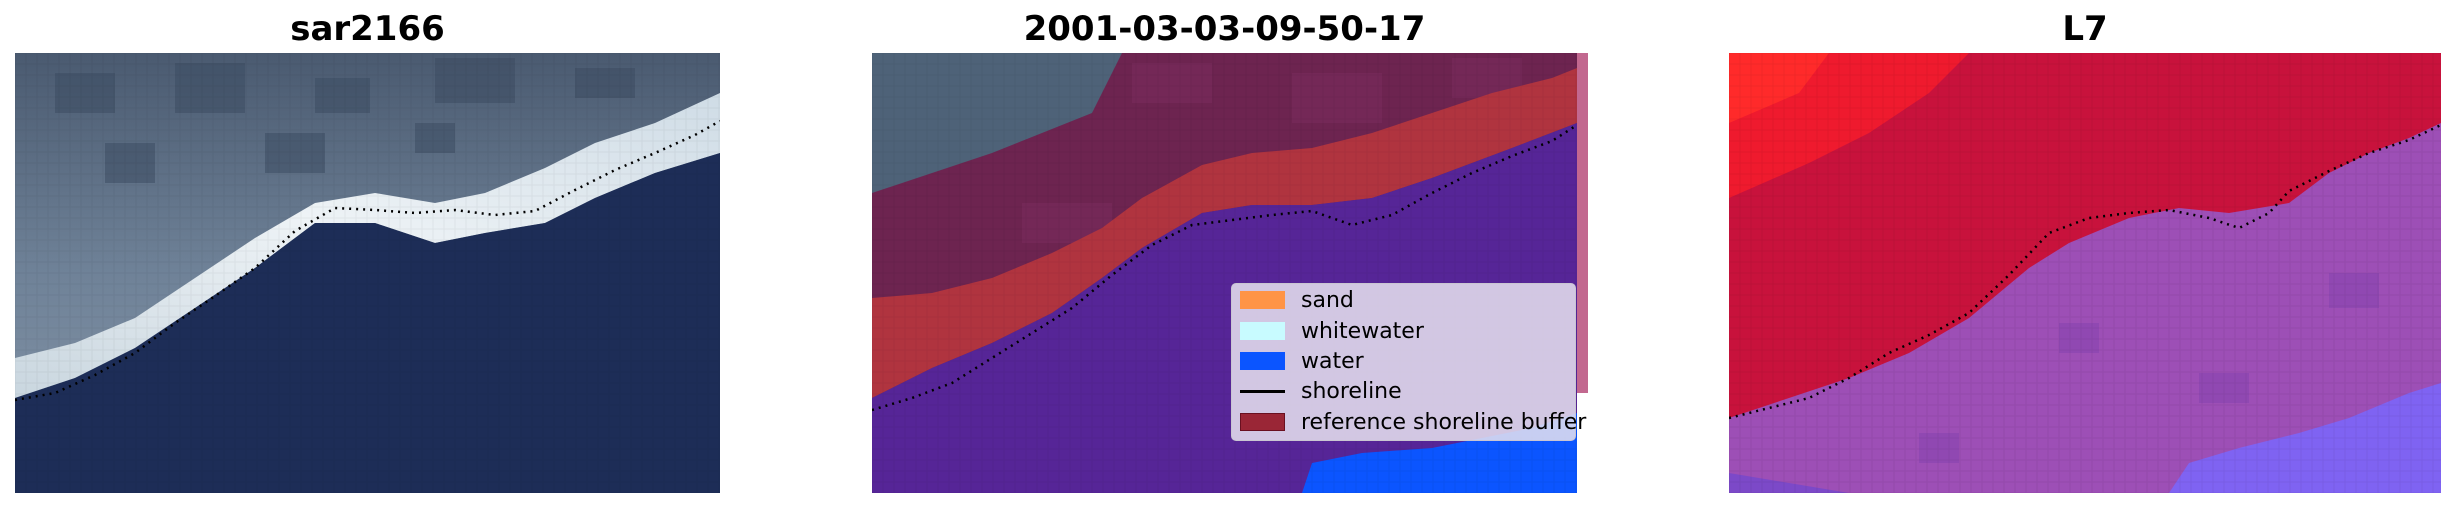 The image size is (2460, 508). I want to click on legend-label-shoreline: shoreline, so click(1351, 391).